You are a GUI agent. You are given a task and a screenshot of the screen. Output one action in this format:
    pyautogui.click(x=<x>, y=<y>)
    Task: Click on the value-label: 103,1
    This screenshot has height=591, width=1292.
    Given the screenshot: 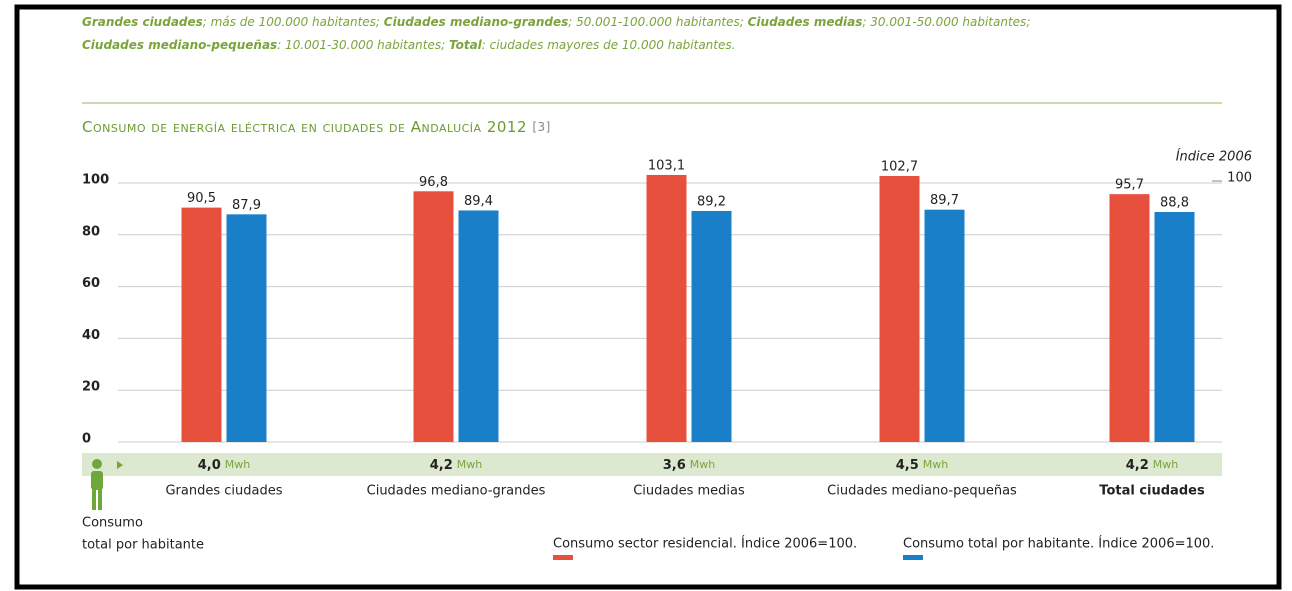 What is the action you would take?
    pyautogui.click(x=666, y=165)
    